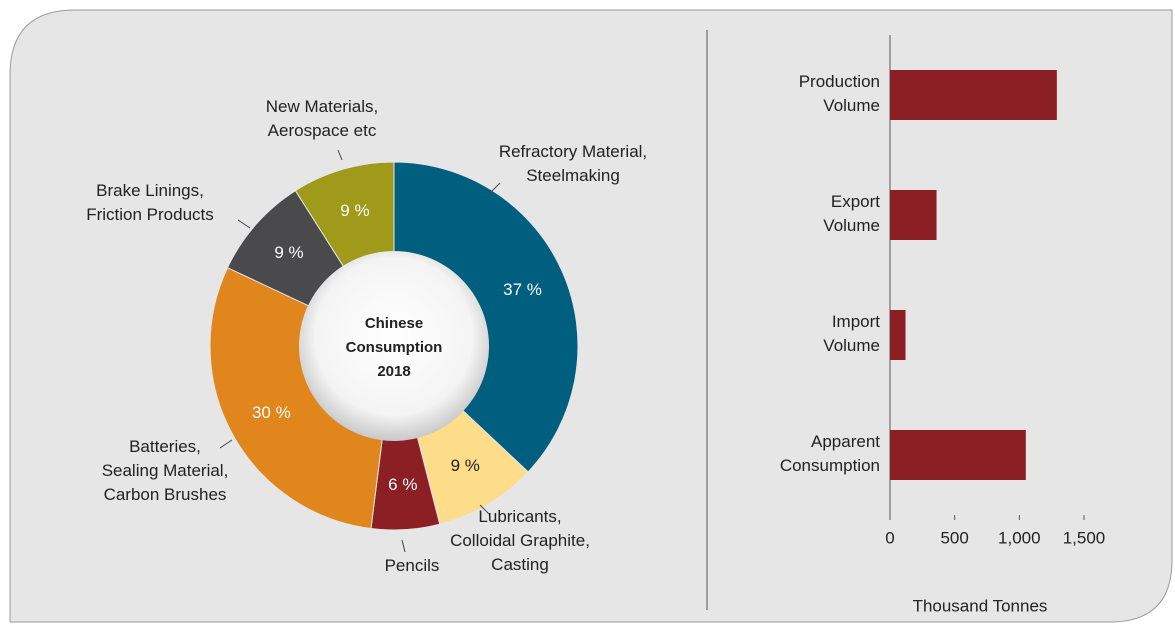 The height and width of the screenshot is (626, 1175). Describe the element at coordinates (980, 605) in the screenshot. I see `x-axis-title: Thousand Tonnes` at that location.